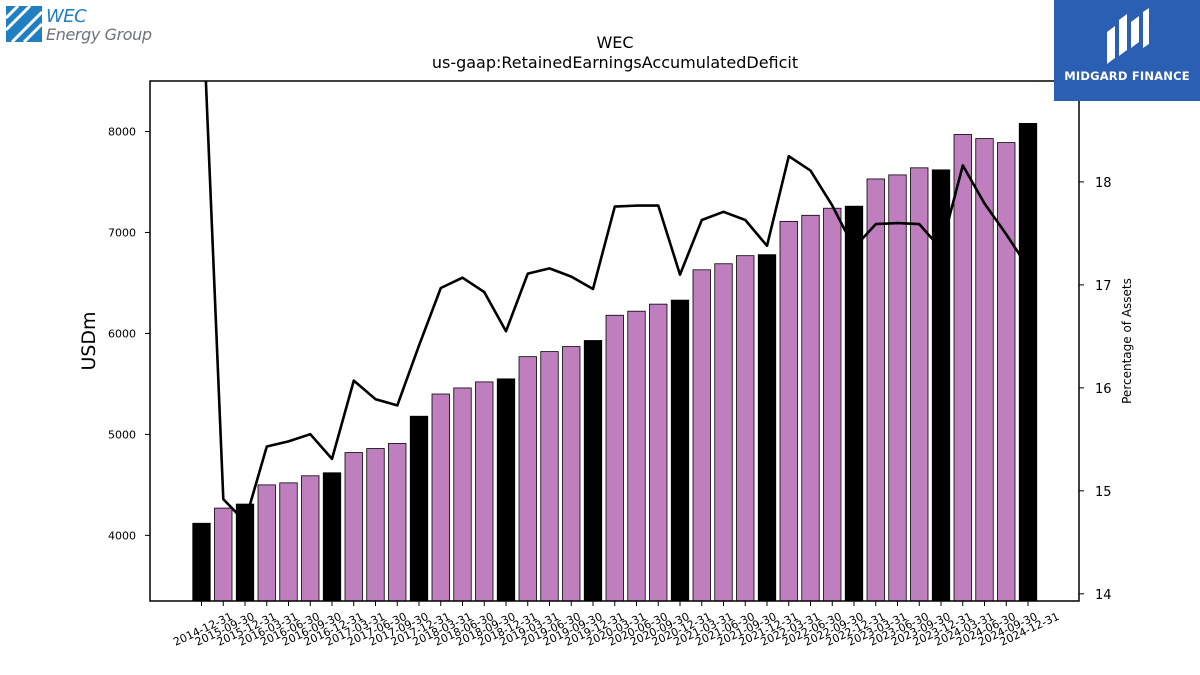  Describe the element at coordinates (1128, 36) in the screenshot. I see `midgard-logo-icon` at that location.